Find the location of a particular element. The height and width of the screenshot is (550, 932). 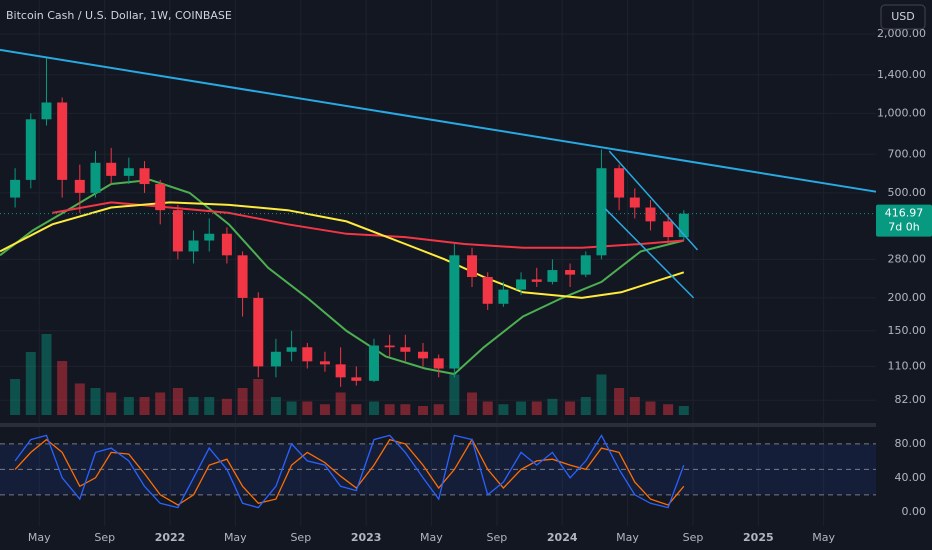

oscillator-line is located at coordinates (349, 472).